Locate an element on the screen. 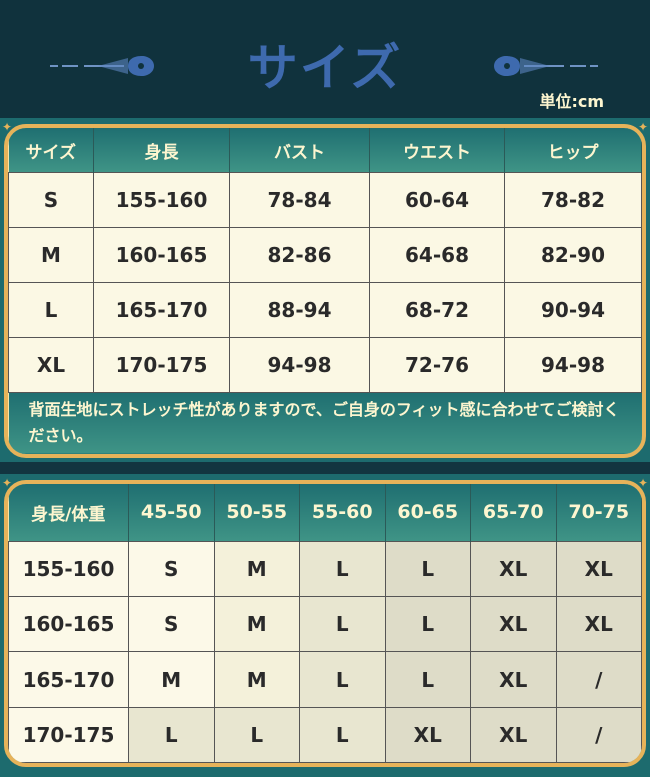 Image resolution: width=650 pixels, height=777 pixels. table-row: XL 170-175 94-98 72-76 94-98 is located at coordinates (325, 365).